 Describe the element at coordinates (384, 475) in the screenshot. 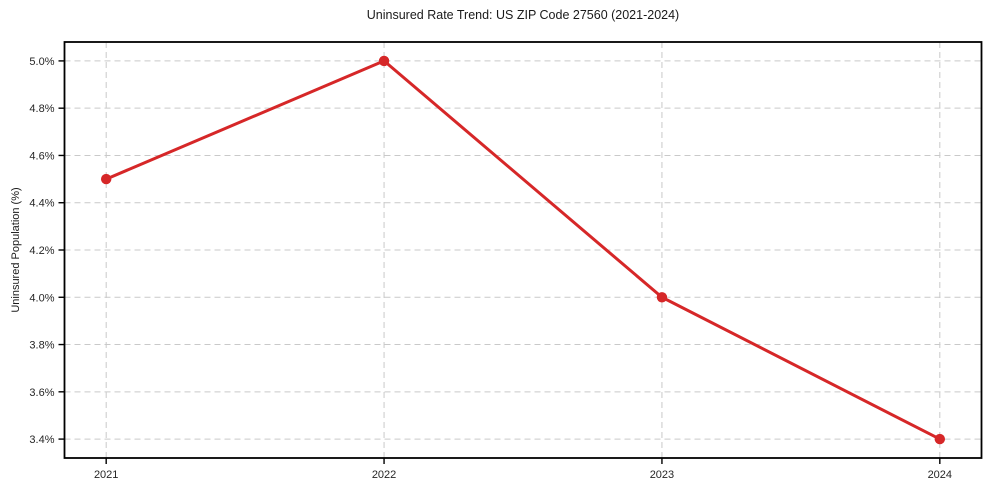

I see `x-tick-label: 2022` at that location.